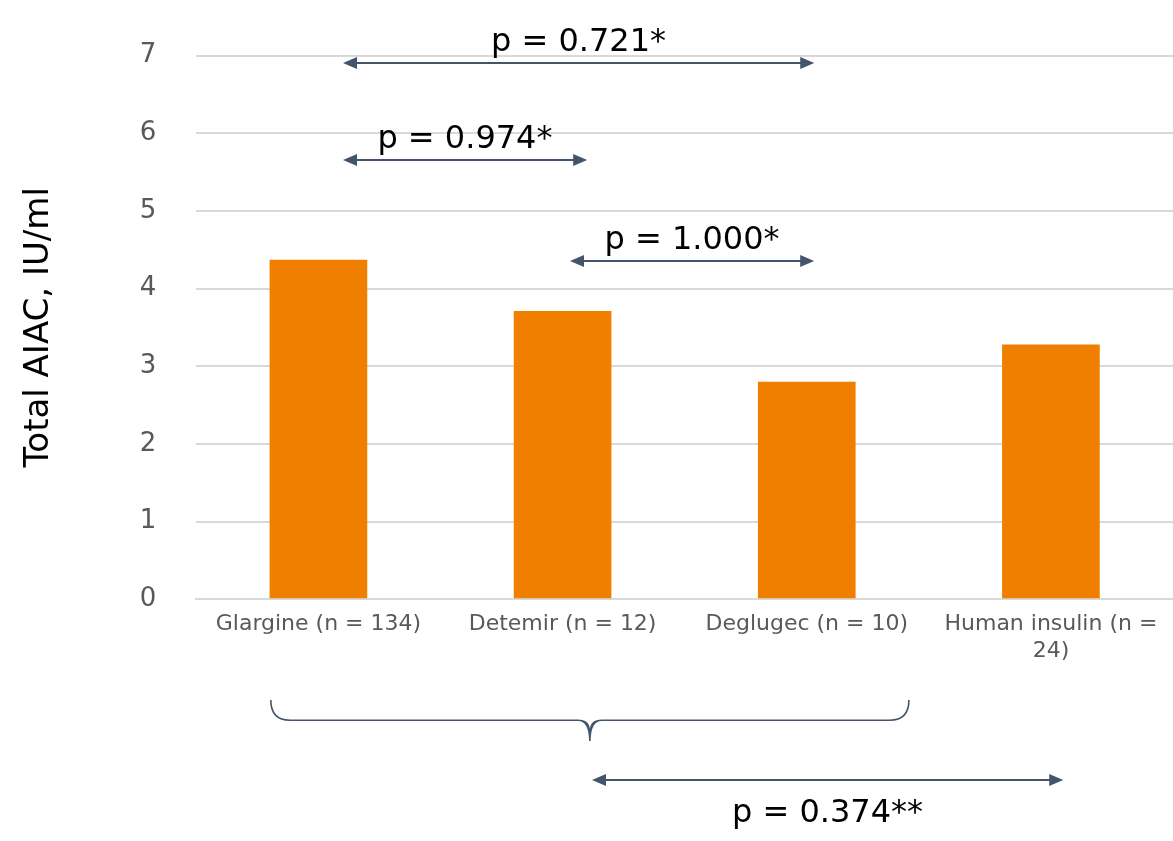 Image resolution: width=1173 pixels, height=841 pixels. Describe the element at coordinates (148, 53) in the screenshot. I see `y-tick-label: 7` at that location.